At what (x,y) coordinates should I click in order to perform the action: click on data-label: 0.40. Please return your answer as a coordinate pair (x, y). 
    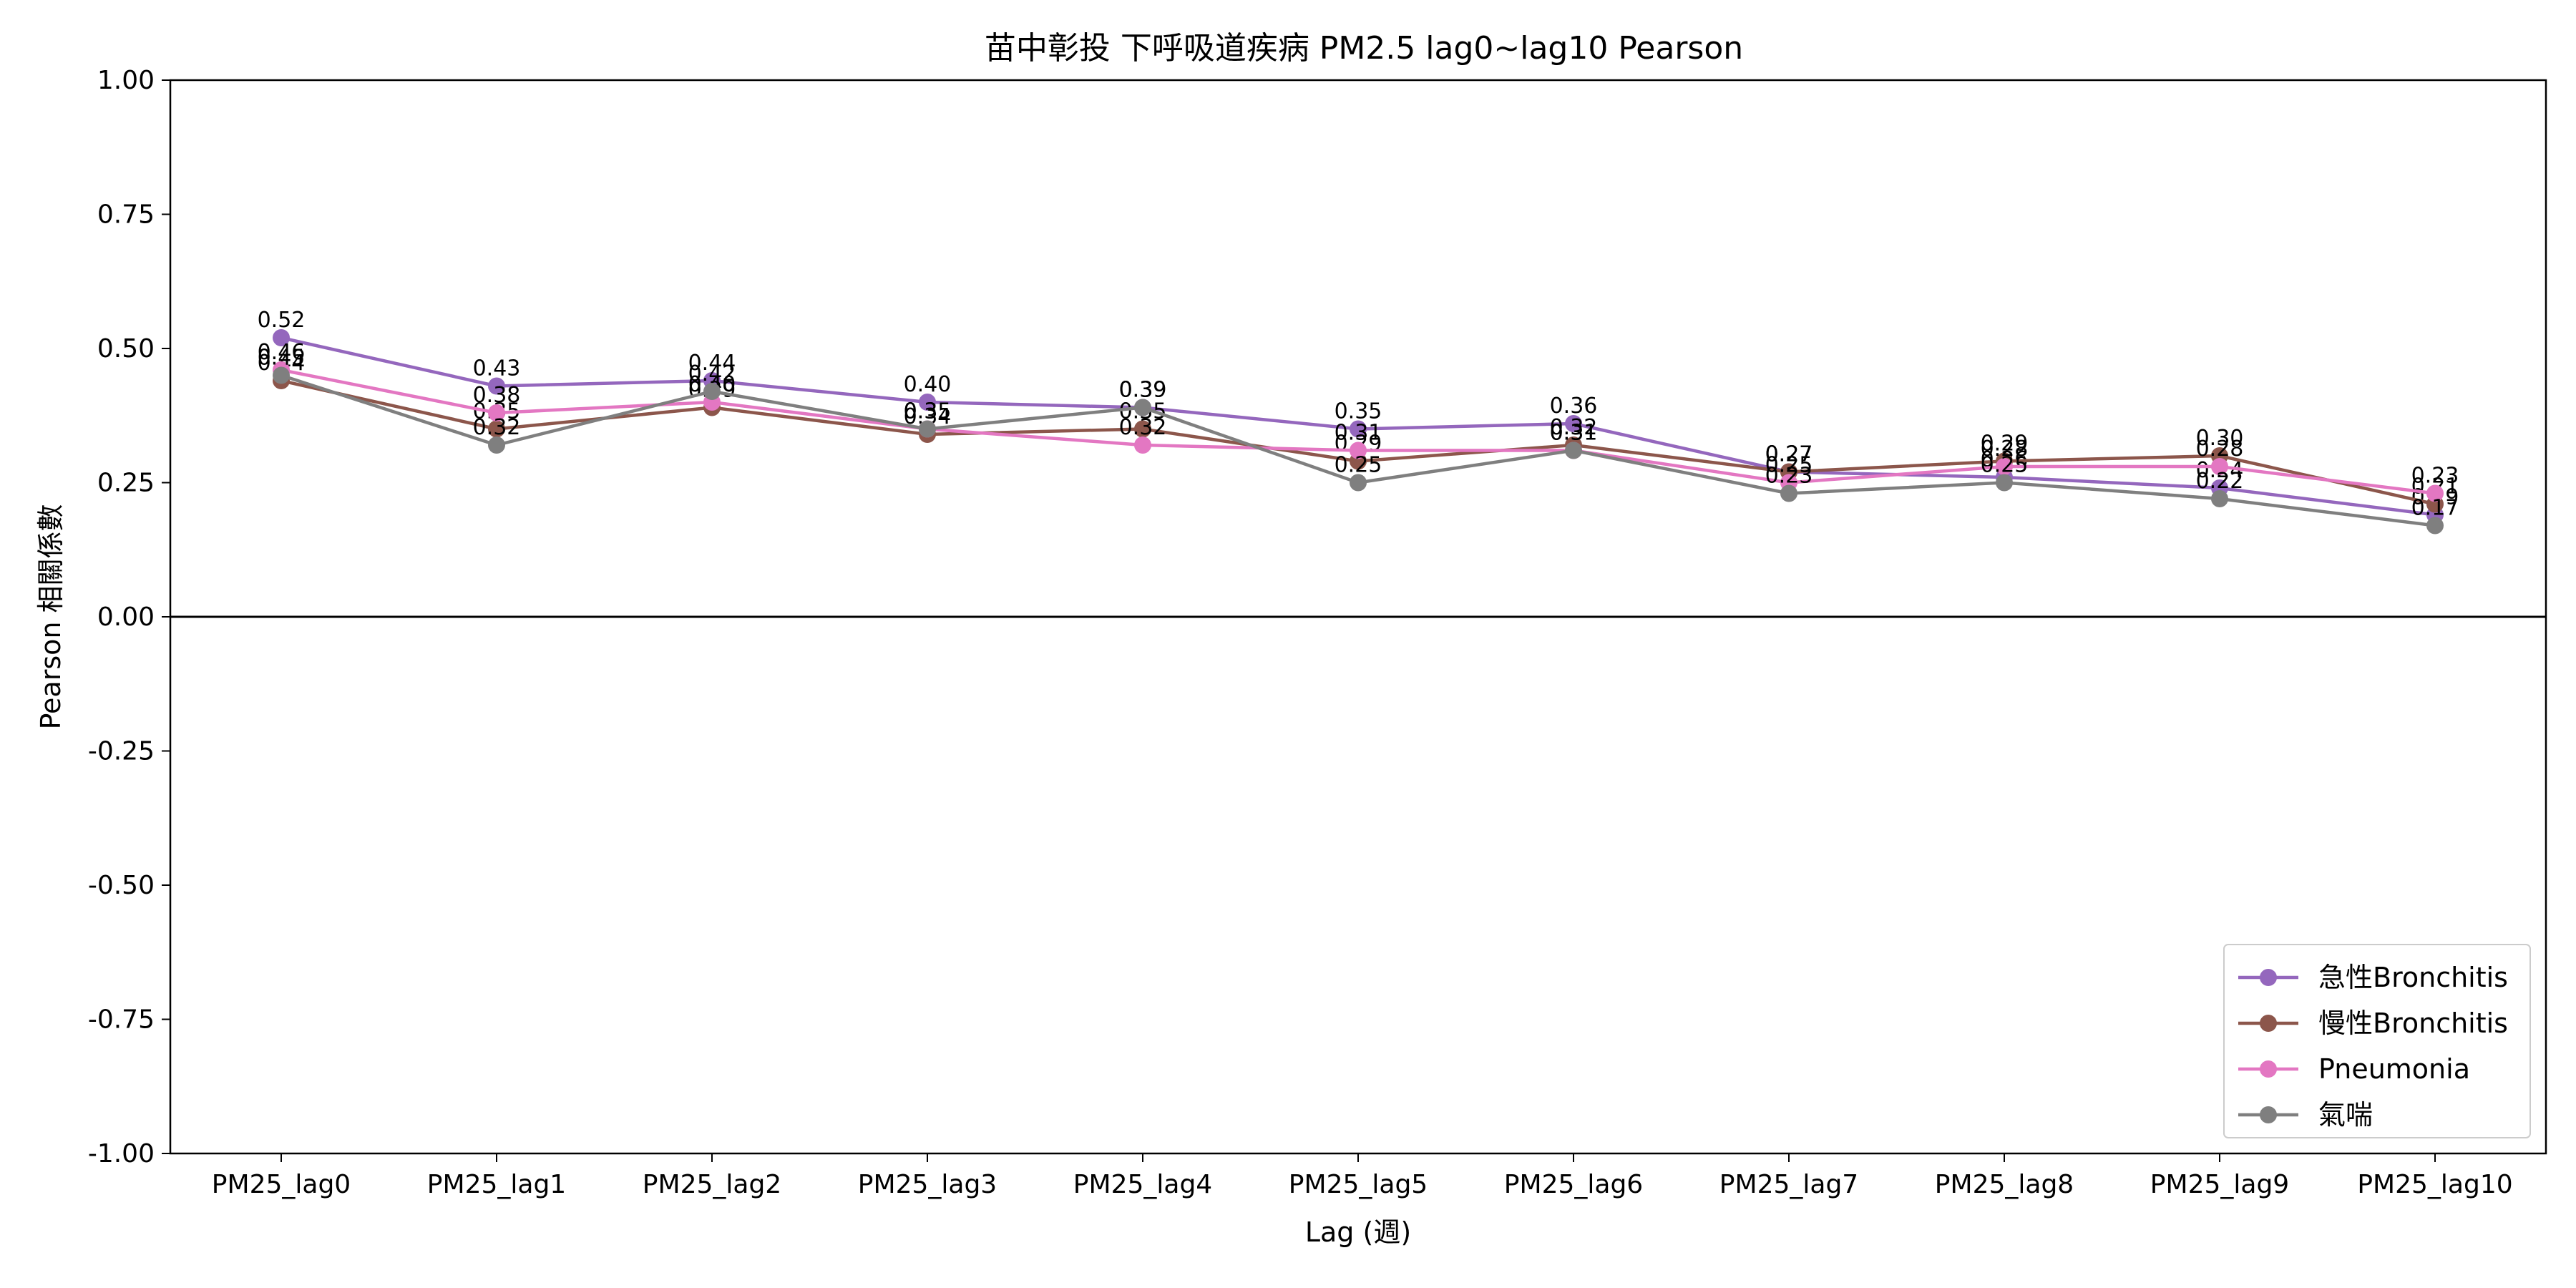
    Looking at the image, I should click on (928, 384).